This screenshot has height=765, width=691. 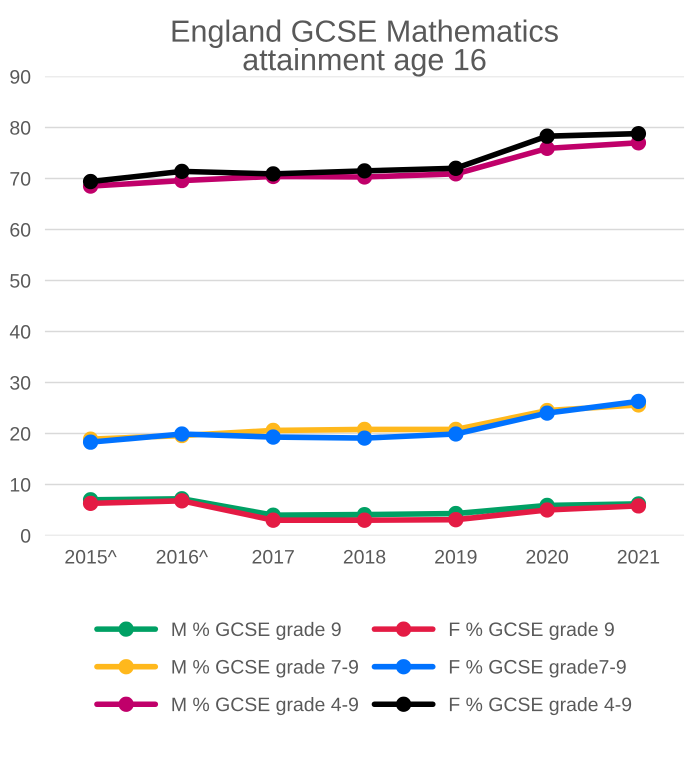 What do you see at coordinates (273, 557) in the screenshot?
I see `x-tick-label: 2017` at bounding box center [273, 557].